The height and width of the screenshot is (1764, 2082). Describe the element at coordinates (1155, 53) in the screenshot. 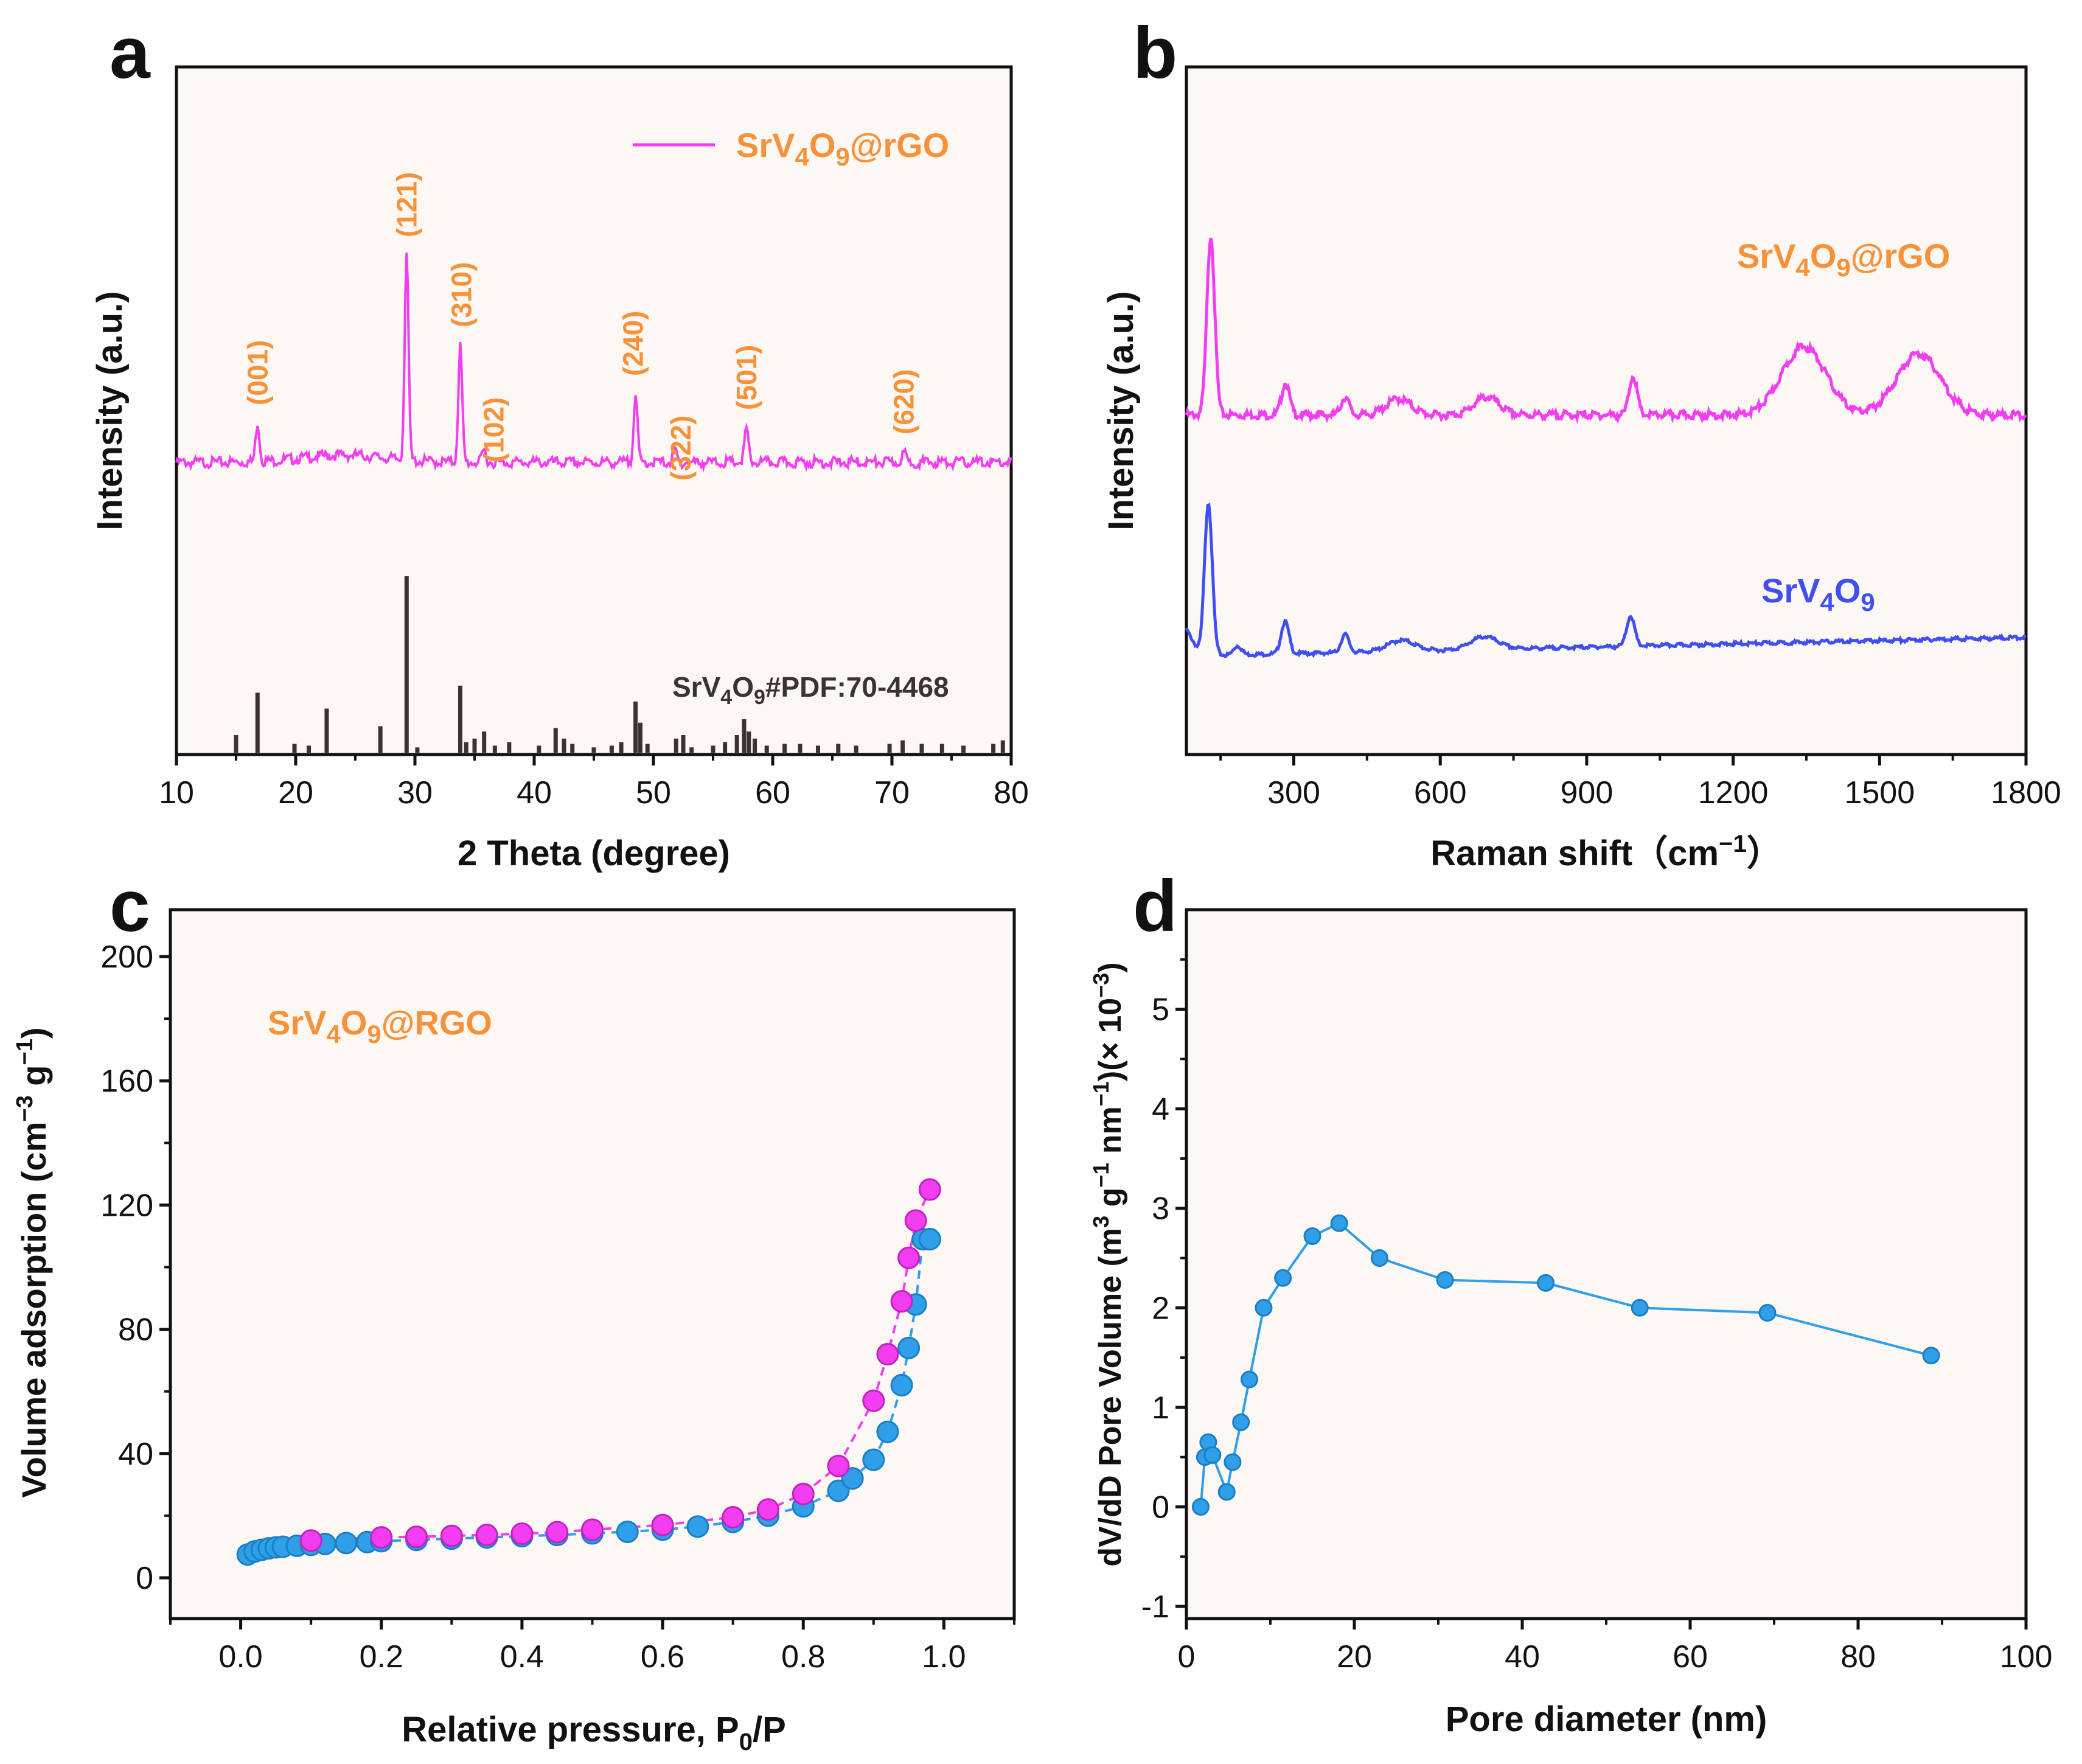

I see `panel-label-b: b` at that location.